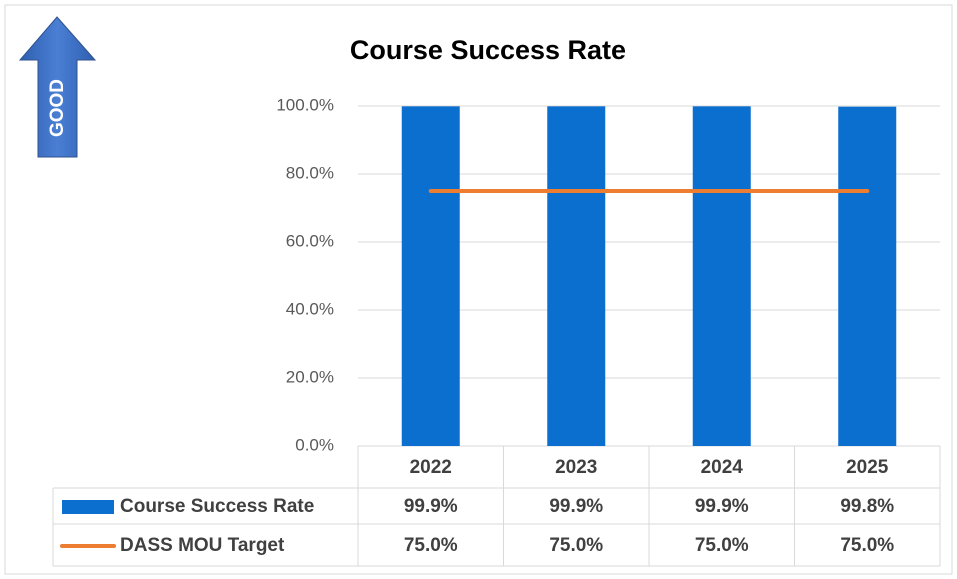 The width and height of the screenshot is (957, 579). What do you see at coordinates (310, 172) in the screenshot?
I see `y-tick-label: 80.0%` at bounding box center [310, 172].